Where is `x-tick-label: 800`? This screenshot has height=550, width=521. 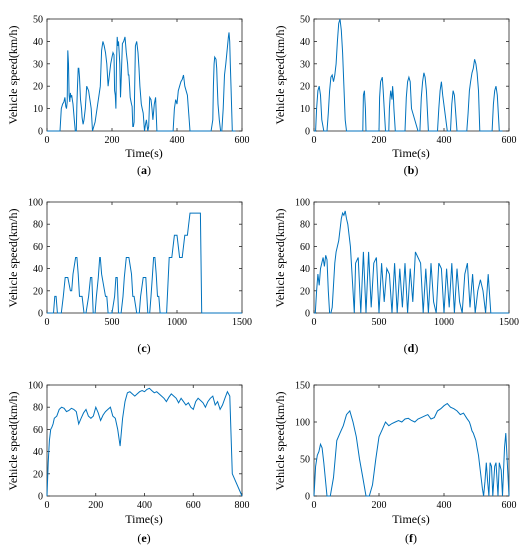
x-tick-label: 800 is located at coordinates (242, 505).